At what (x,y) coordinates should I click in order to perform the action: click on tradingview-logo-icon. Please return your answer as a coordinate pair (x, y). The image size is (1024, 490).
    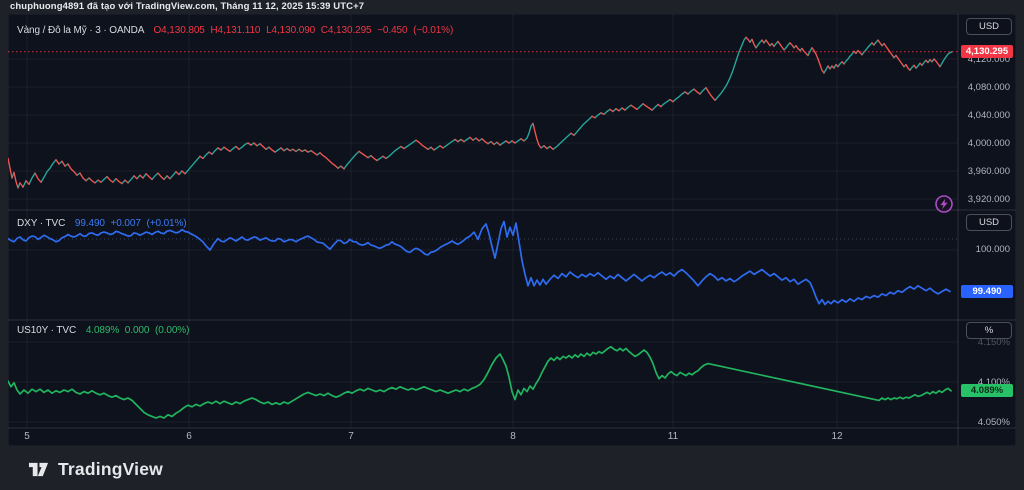
    Looking at the image, I should click on (38, 469).